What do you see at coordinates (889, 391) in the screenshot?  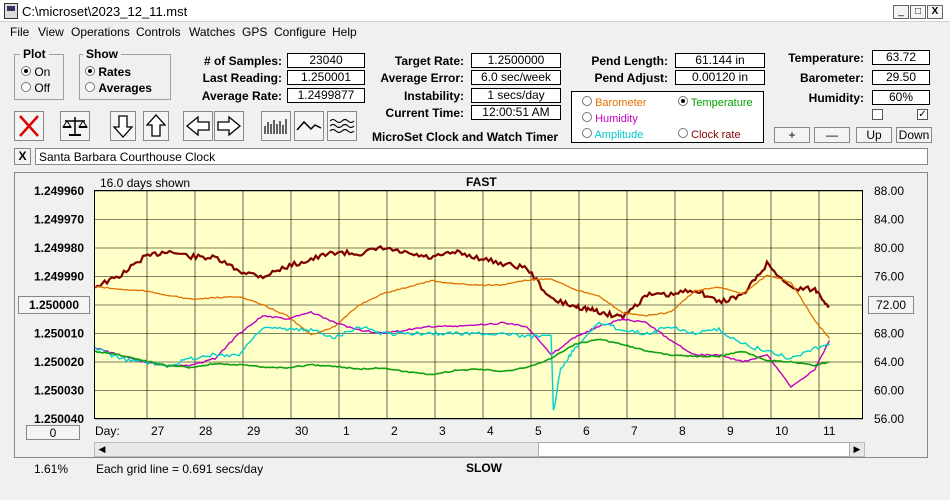 I see `y2-tick-label: 60.00` at bounding box center [889, 391].